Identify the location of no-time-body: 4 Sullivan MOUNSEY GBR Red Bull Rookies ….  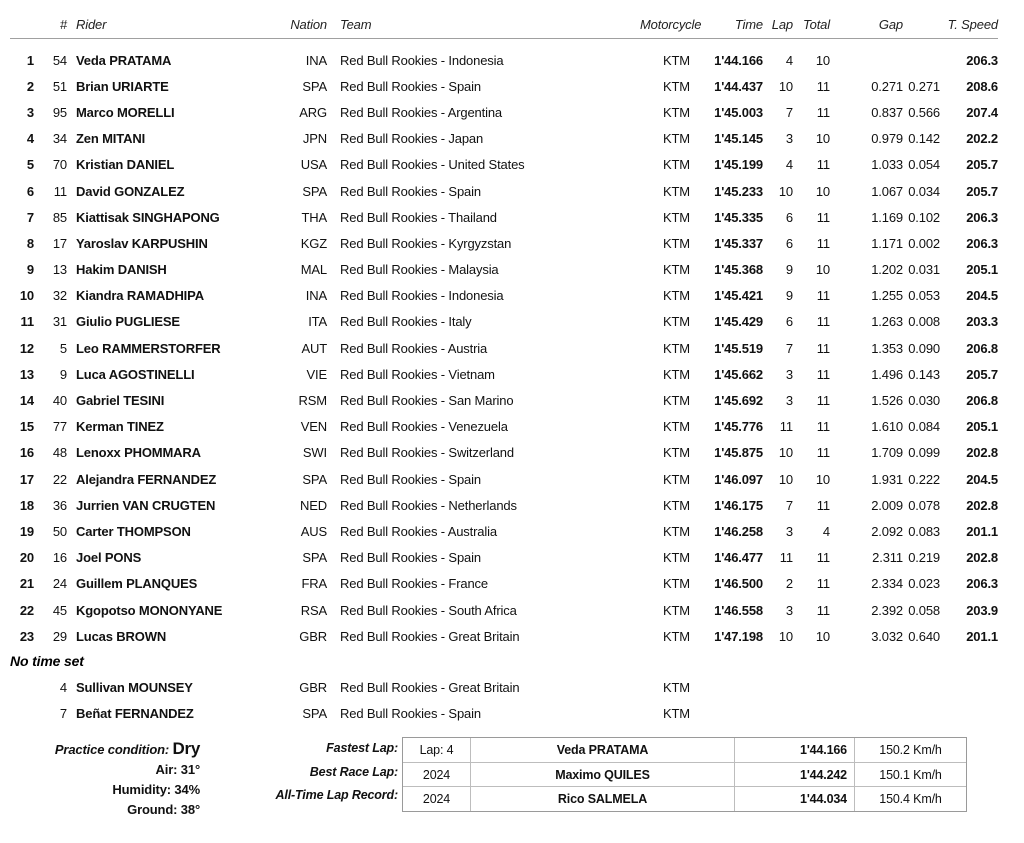
(512, 700).